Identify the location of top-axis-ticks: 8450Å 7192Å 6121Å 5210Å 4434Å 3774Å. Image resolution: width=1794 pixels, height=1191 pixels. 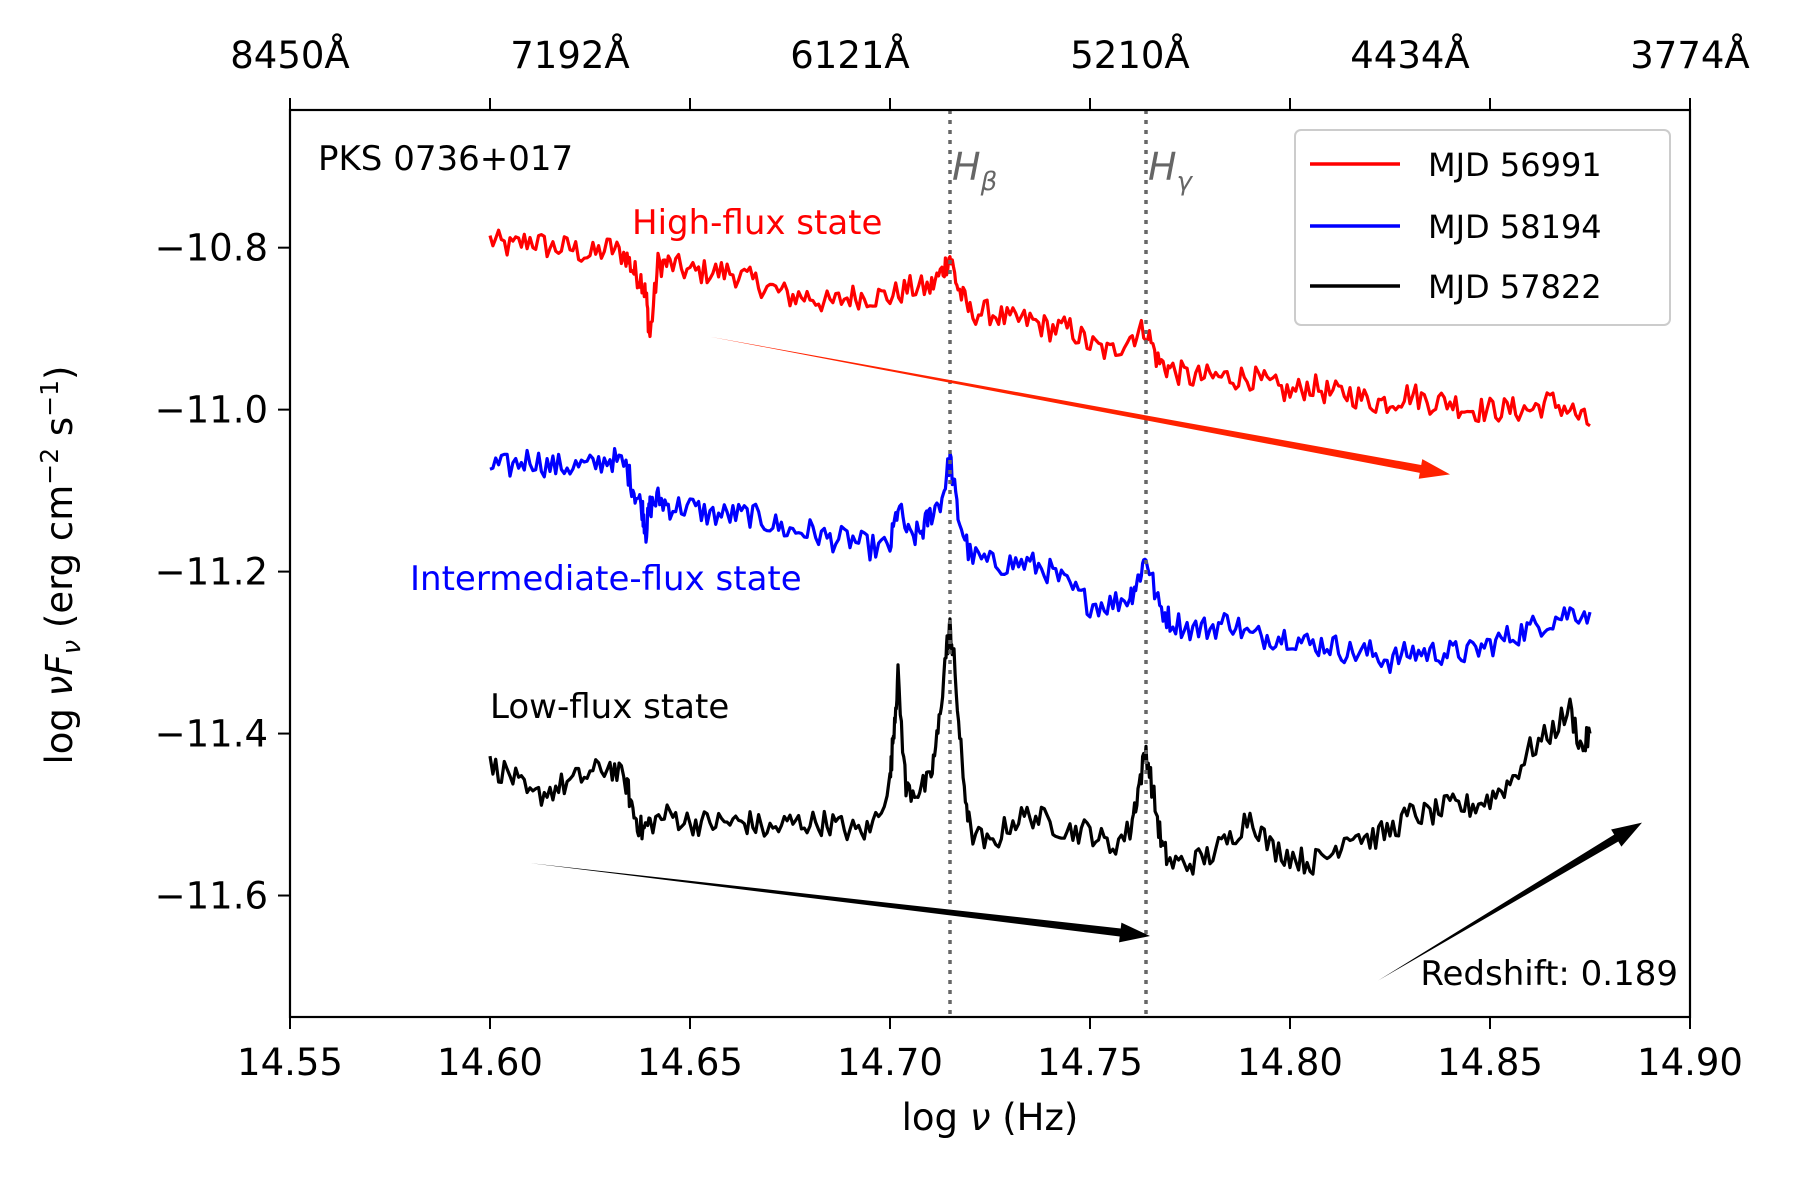
(990, 71).